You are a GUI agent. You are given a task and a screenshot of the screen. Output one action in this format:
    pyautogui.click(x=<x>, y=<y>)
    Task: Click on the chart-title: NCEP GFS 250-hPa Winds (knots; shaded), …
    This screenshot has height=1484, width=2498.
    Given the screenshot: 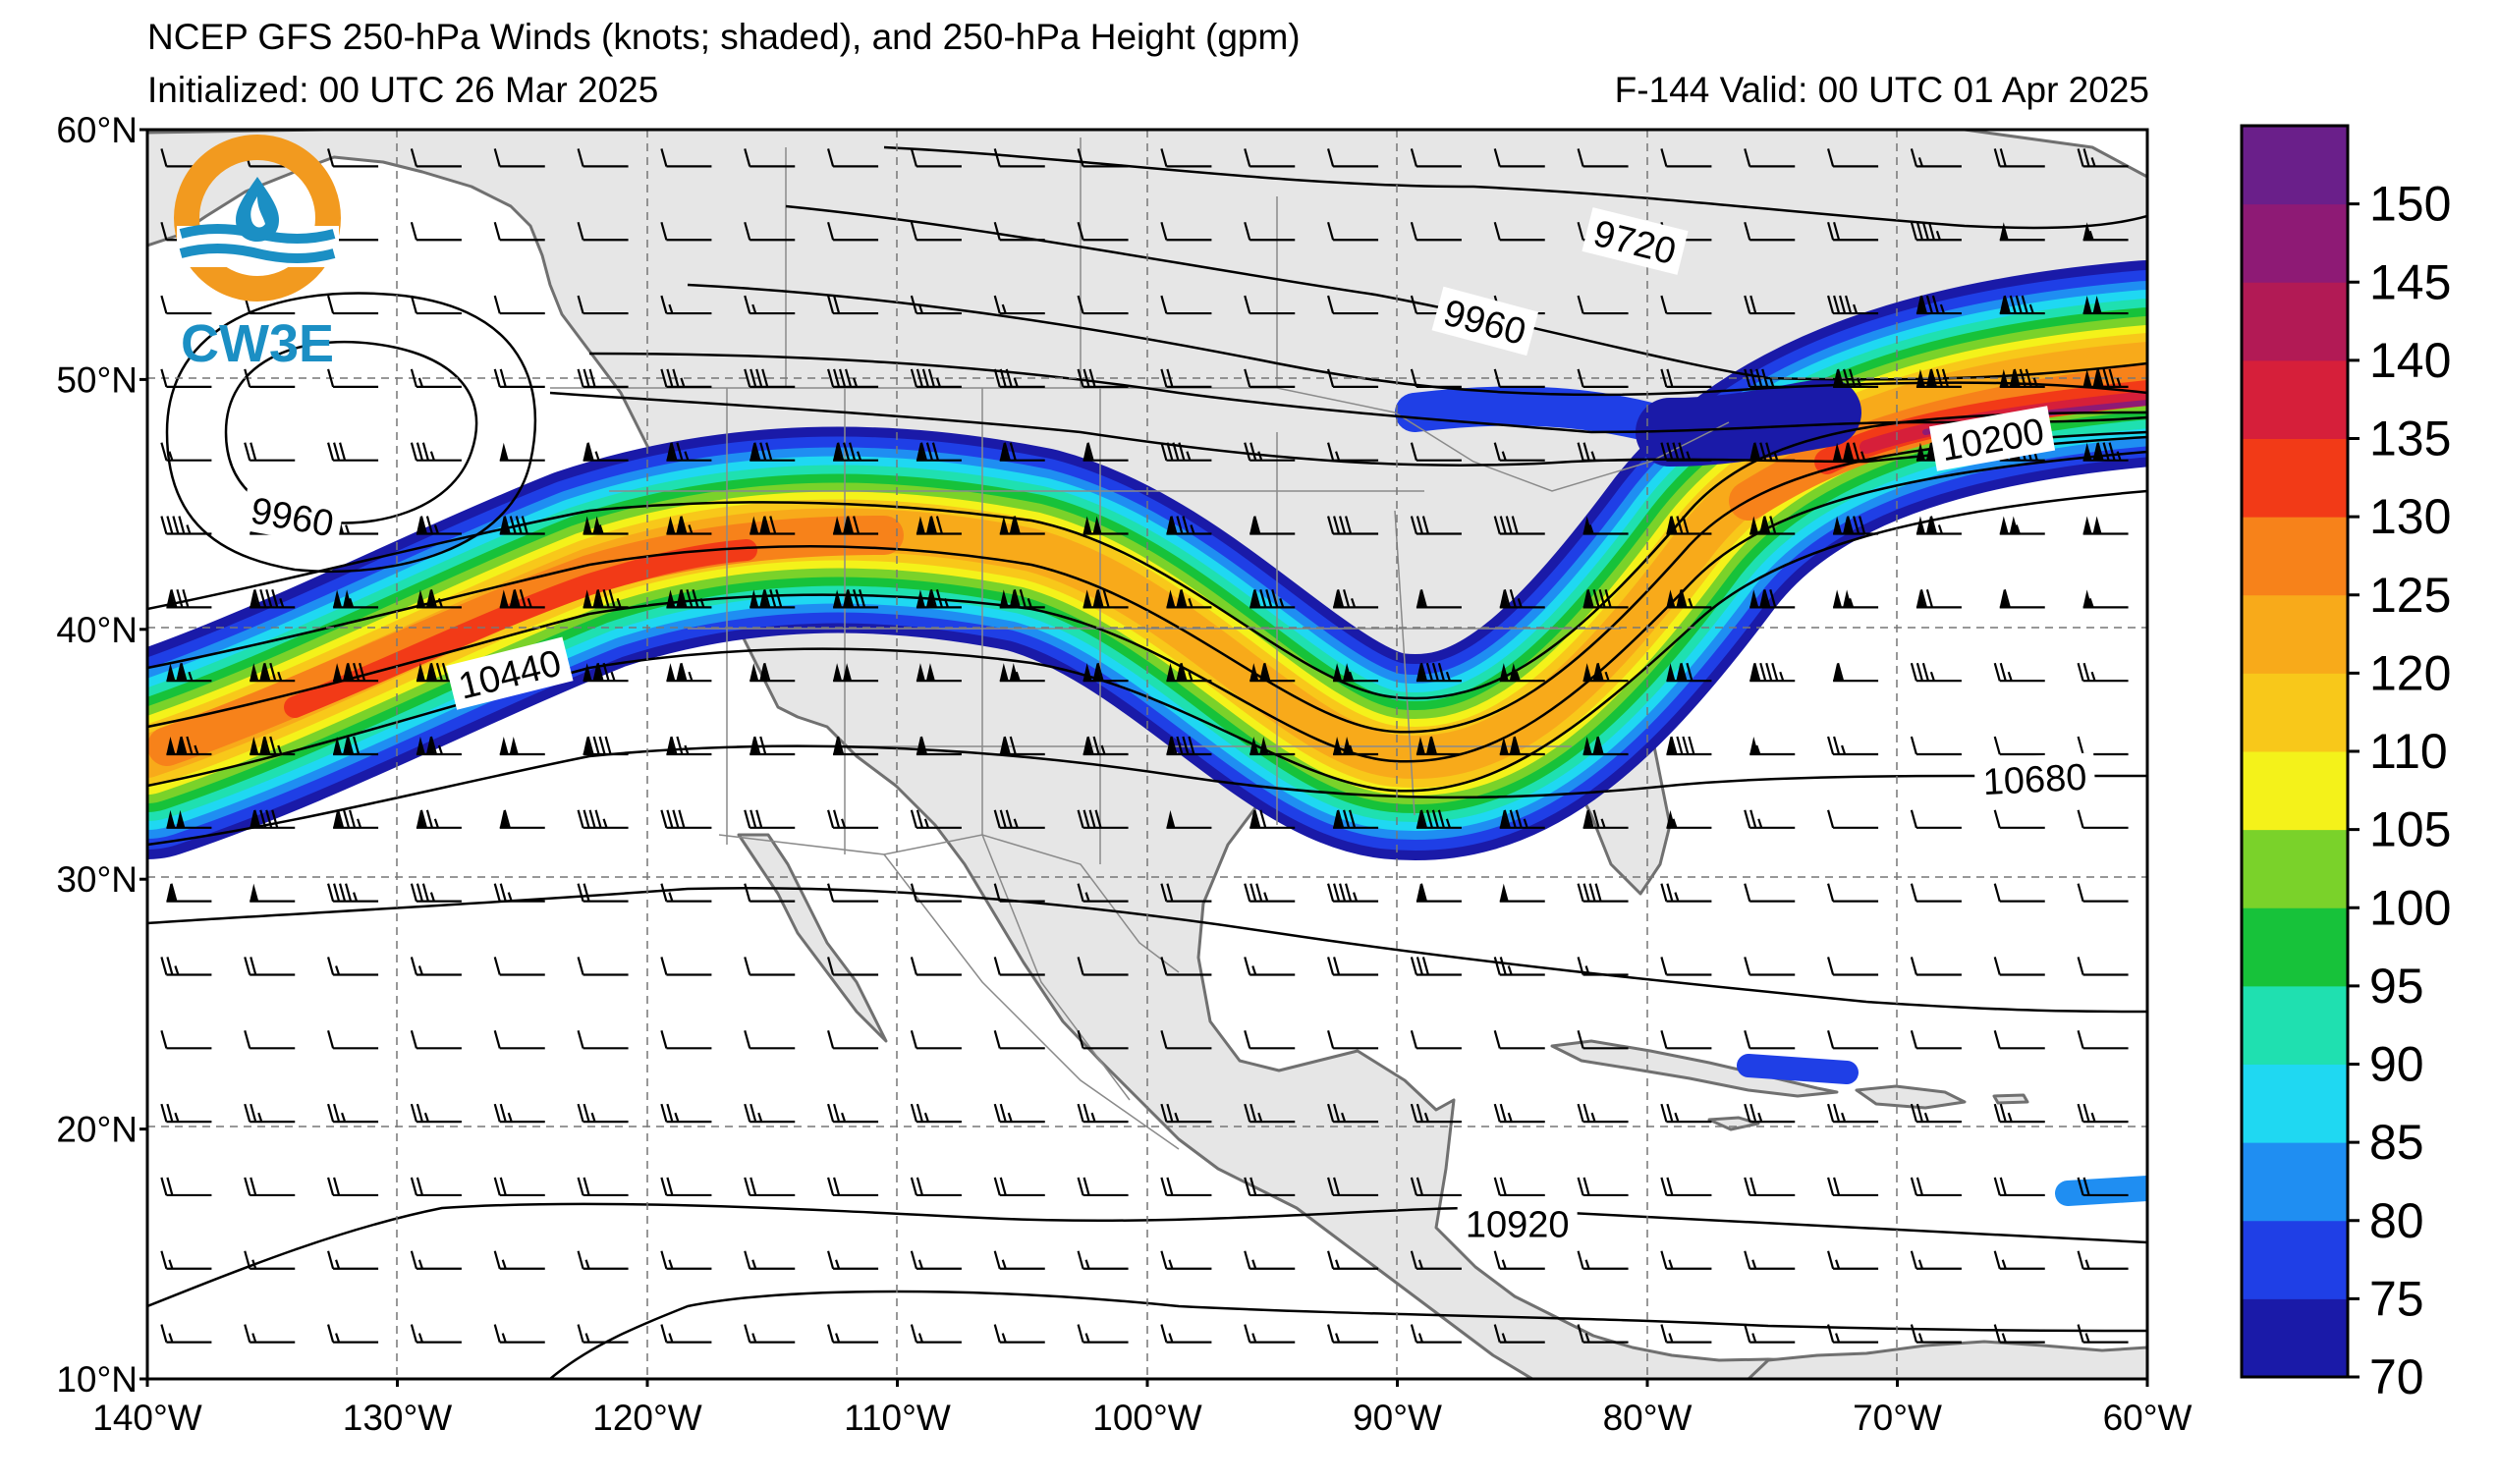 What is the action you would take?
    pyautogui.click(x=724, y=37)
    